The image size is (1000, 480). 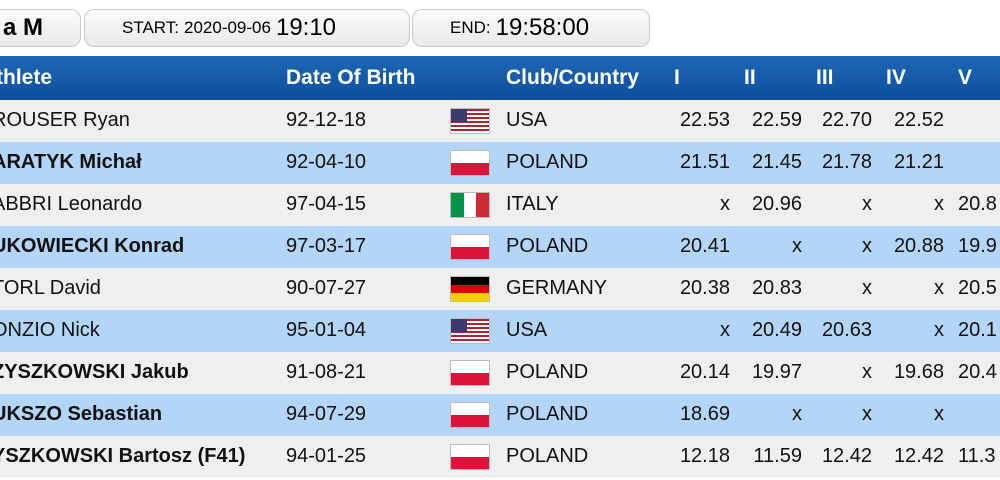 What do you see at coordinates (776, 288) in the screenshot?
I see `attempt-2-result: 20.83` at bounding box center [776, 288].